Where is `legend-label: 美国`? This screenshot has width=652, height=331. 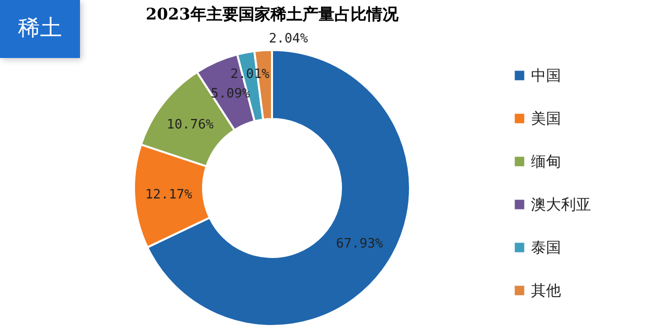 legend-label: 美国 is located at coordinates (546, 119).